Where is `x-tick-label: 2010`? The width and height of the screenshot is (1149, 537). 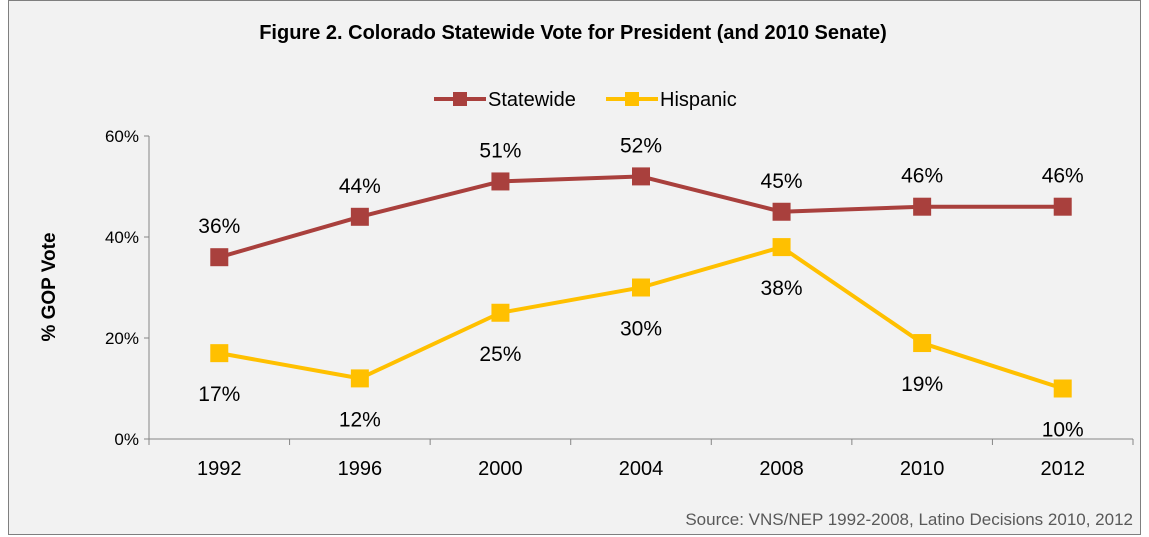
x-tick-label: 2010 is located at coordinates (922, 469).